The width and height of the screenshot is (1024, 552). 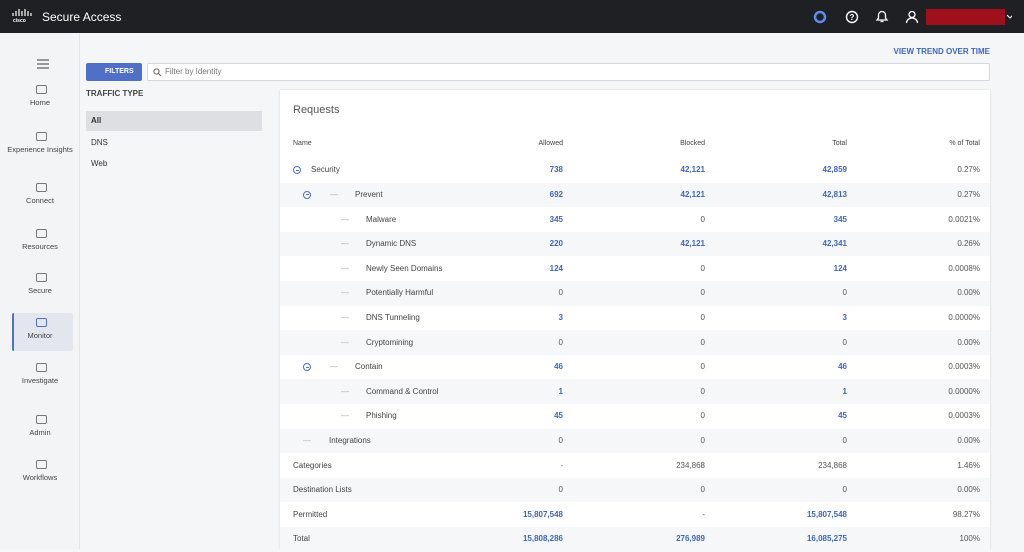 I want to click on traffic-option: All, so click(x=174, y=121).